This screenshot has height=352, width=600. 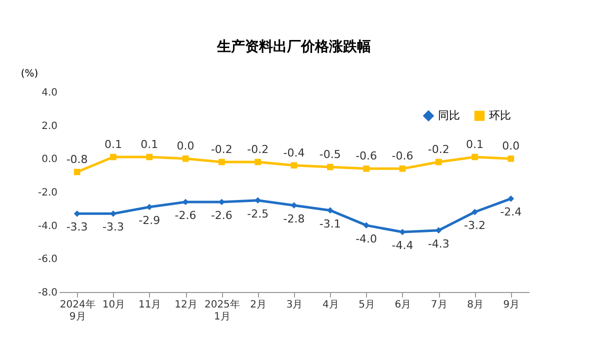 I want to click on legend-label: 环比, so click(x=500, y=115).